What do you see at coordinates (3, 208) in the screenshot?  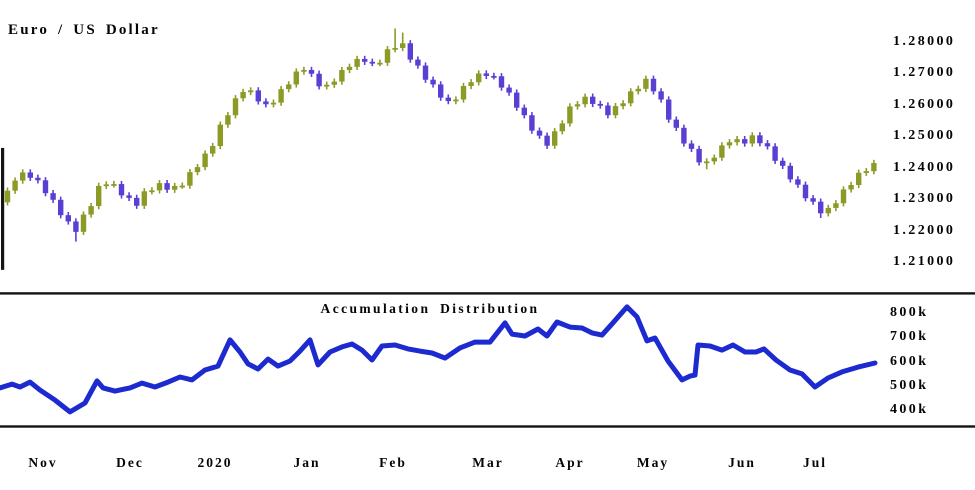 I see `clipped-edge-bar` at bounding box center [3, 208].